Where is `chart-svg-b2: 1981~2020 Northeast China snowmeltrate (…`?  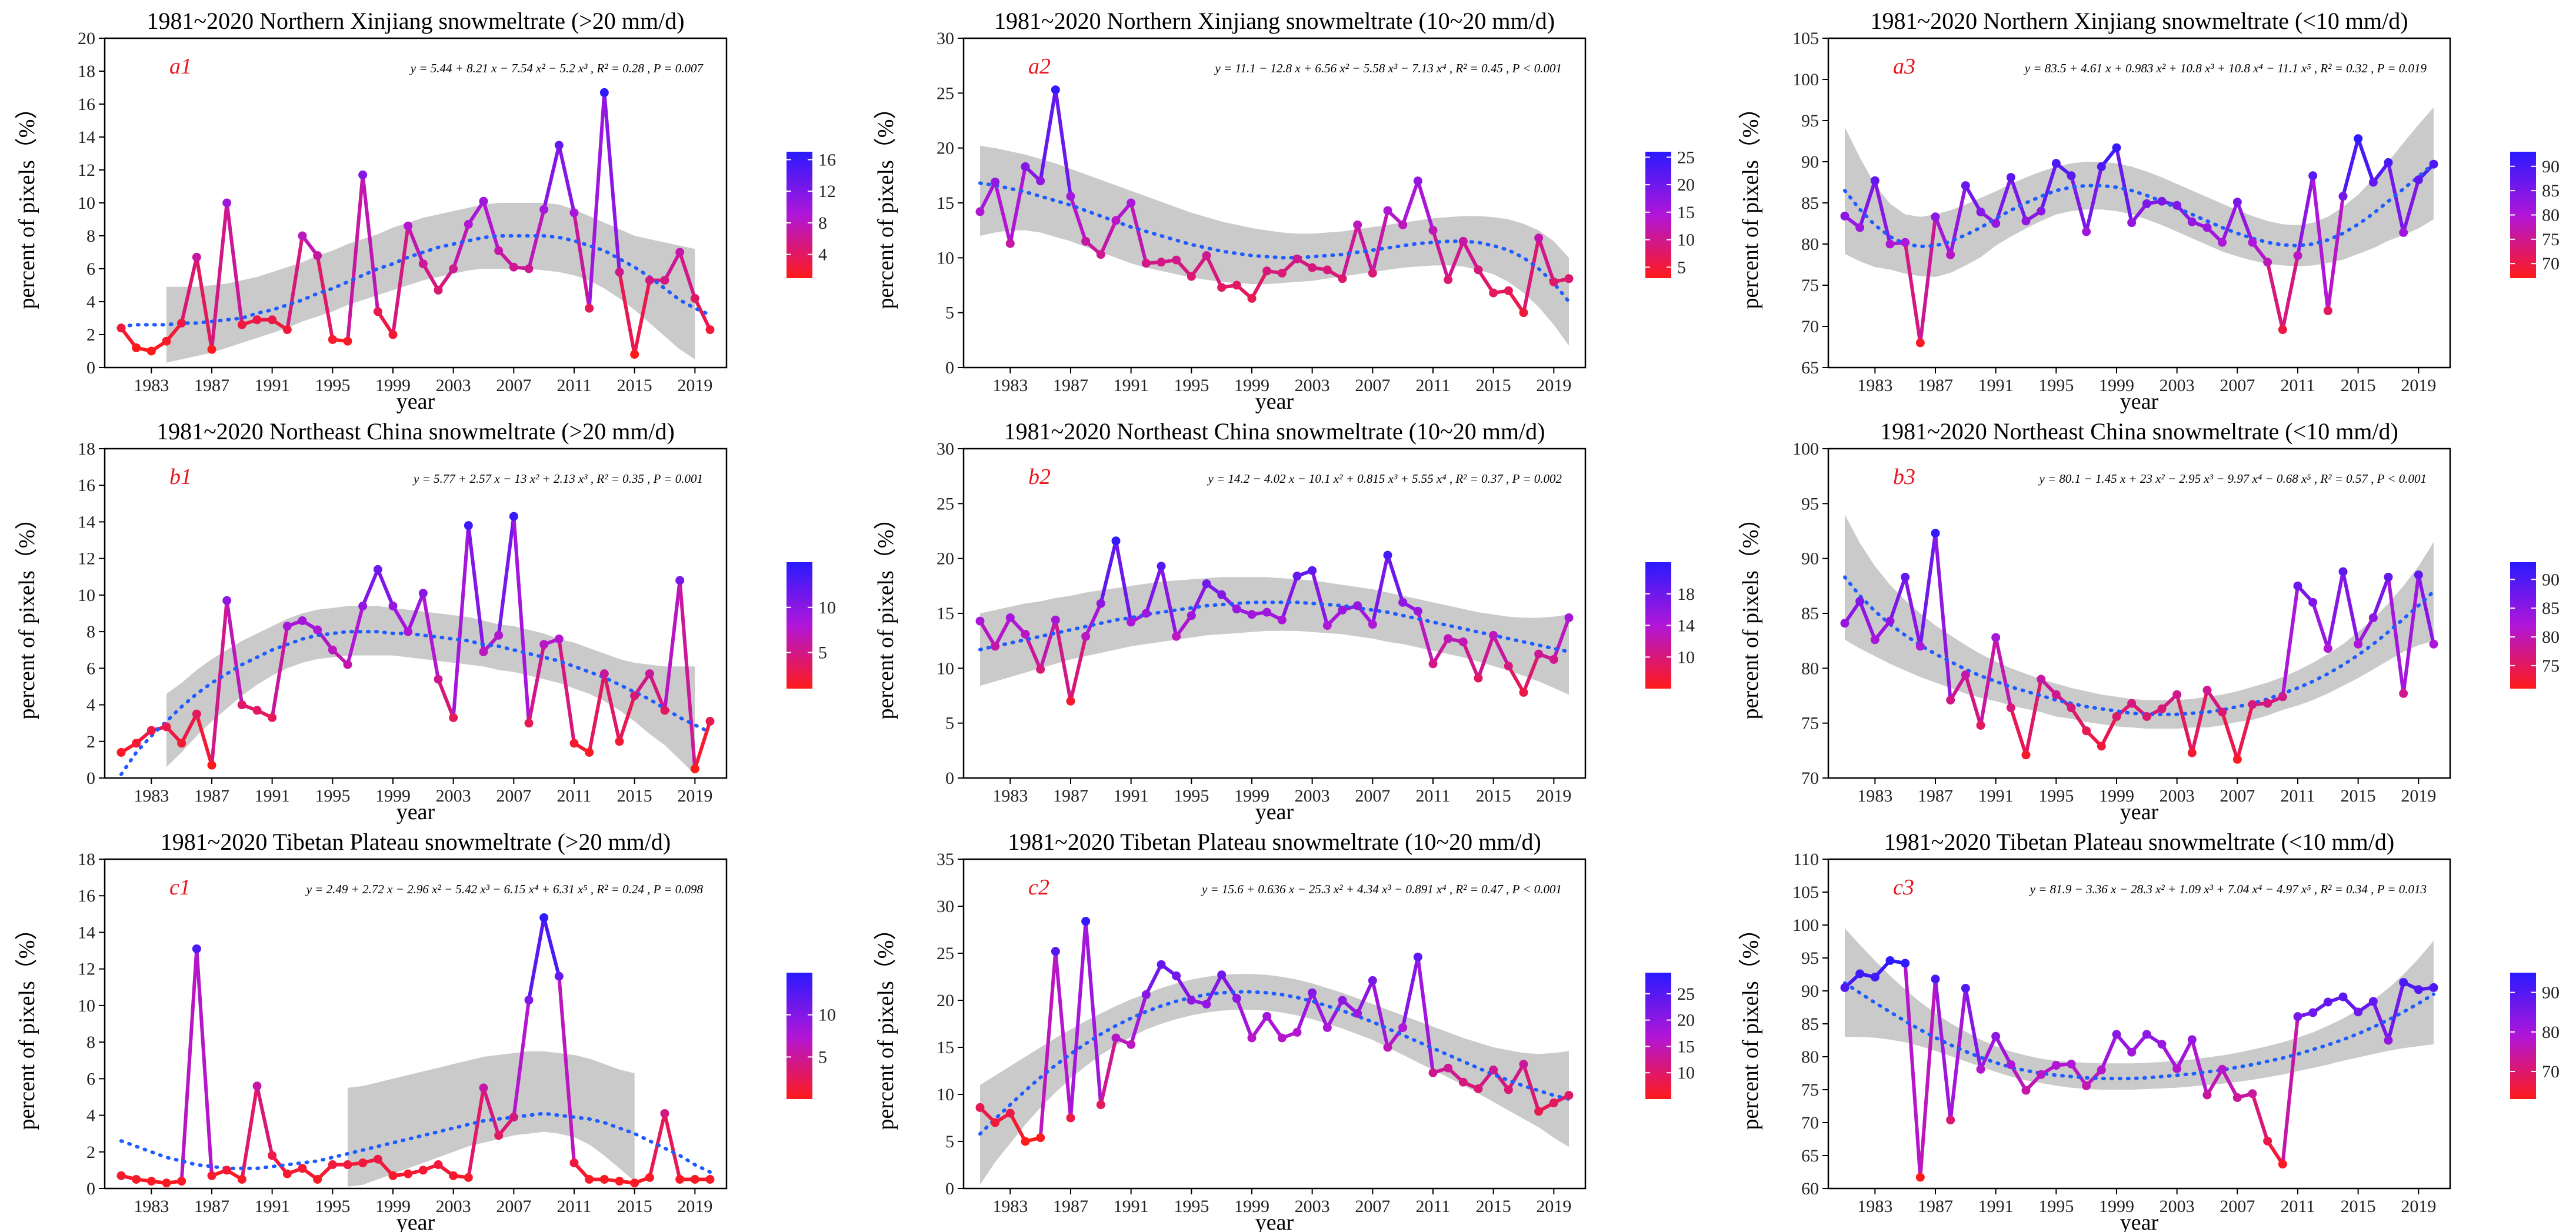 chart-svg-b2: 1981~2020 Northeast China snowmeltrate (… is located at coordinates (1284, 621).